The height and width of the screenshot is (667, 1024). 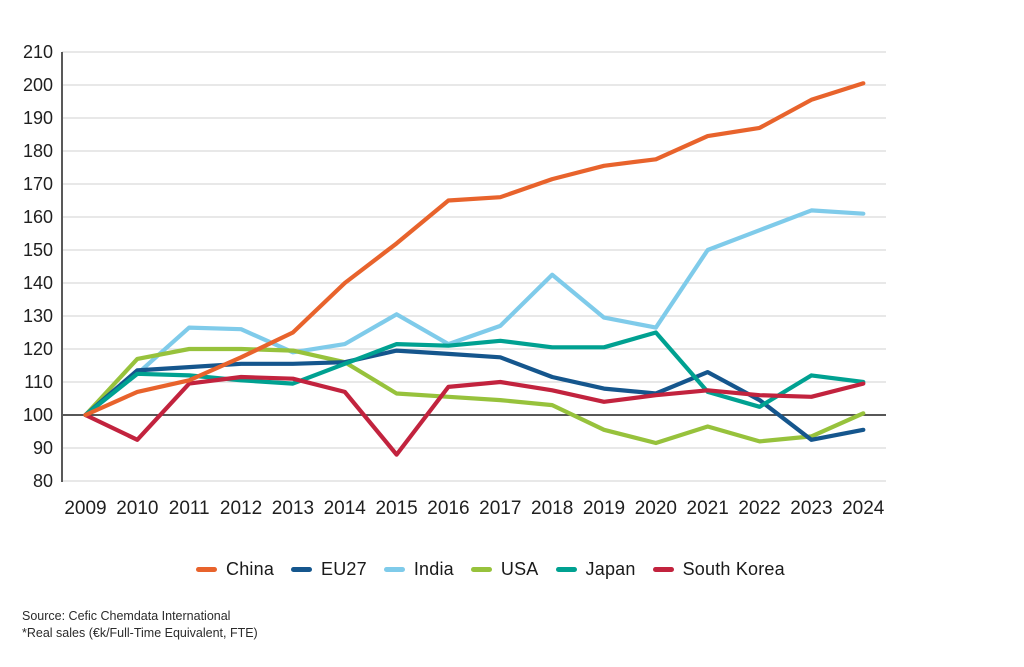 I want to click on x-tick-label: 2021, so click(x=708, y=508).